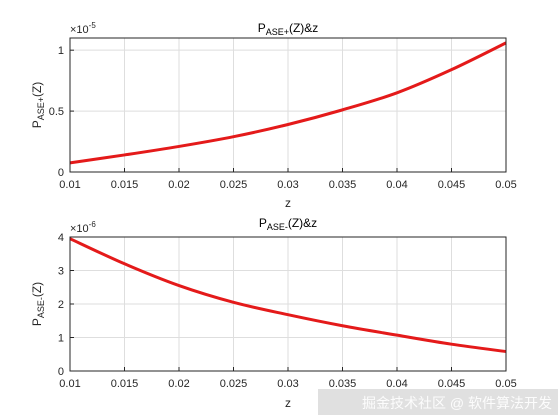 Image resolution: width=560 pixels, height=420 pixels. What do you see at coordinates (288, 403) in the screenshot?
I see `x-axis-label-bottom: z` at bounding box center [288, 403].